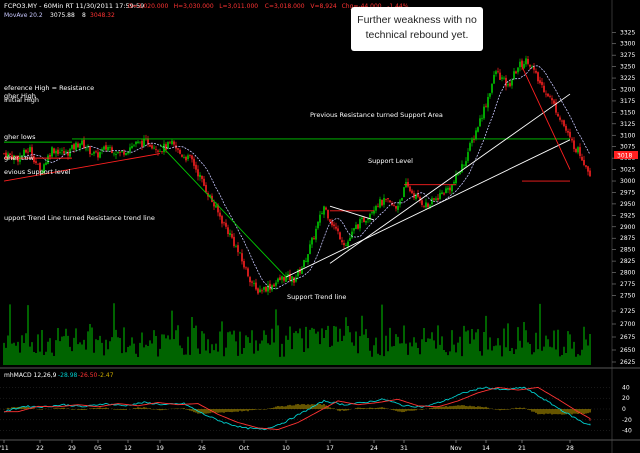  Describe the element at coordinates (244, 448) in the screenshot. I see `time-tick-label: Oct` at that location.